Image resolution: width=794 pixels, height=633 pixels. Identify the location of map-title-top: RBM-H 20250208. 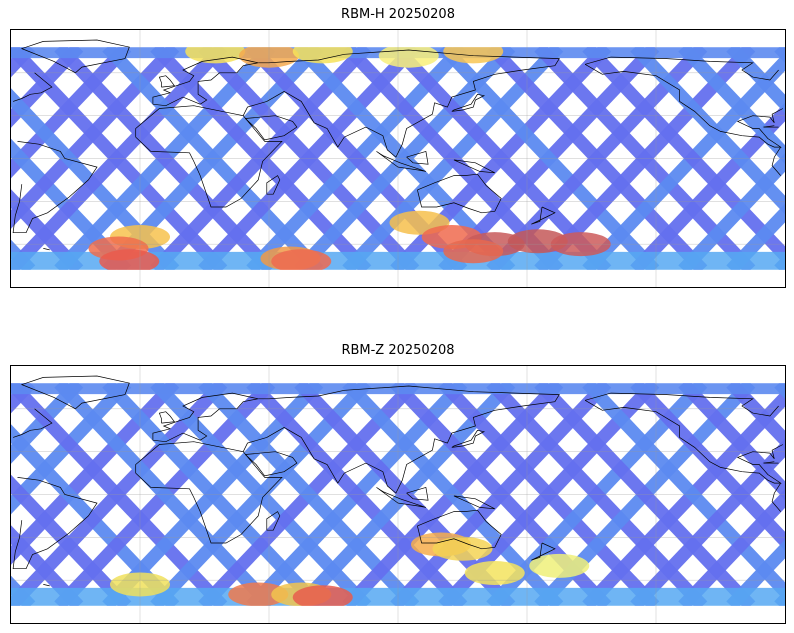
(398, 14).